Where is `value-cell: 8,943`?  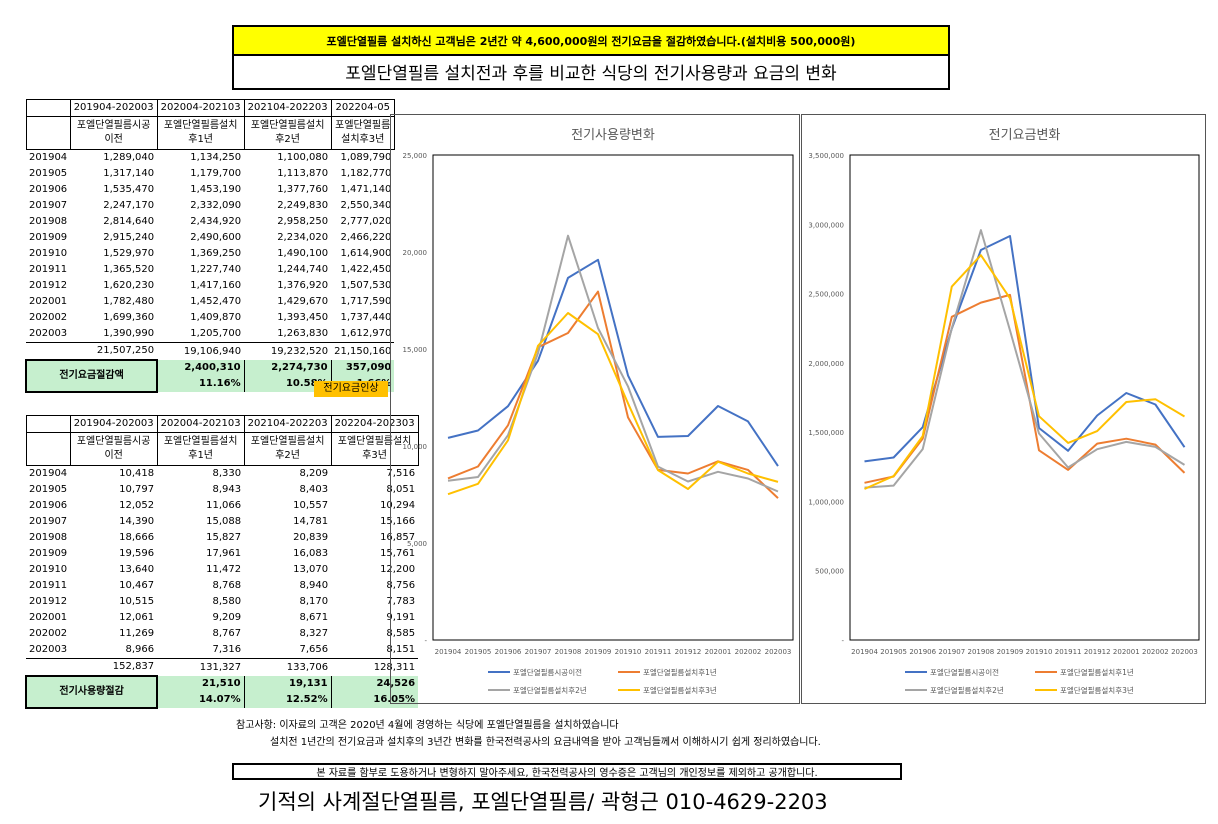 value-cell: 8,943 is located at coordinates (227, 489).